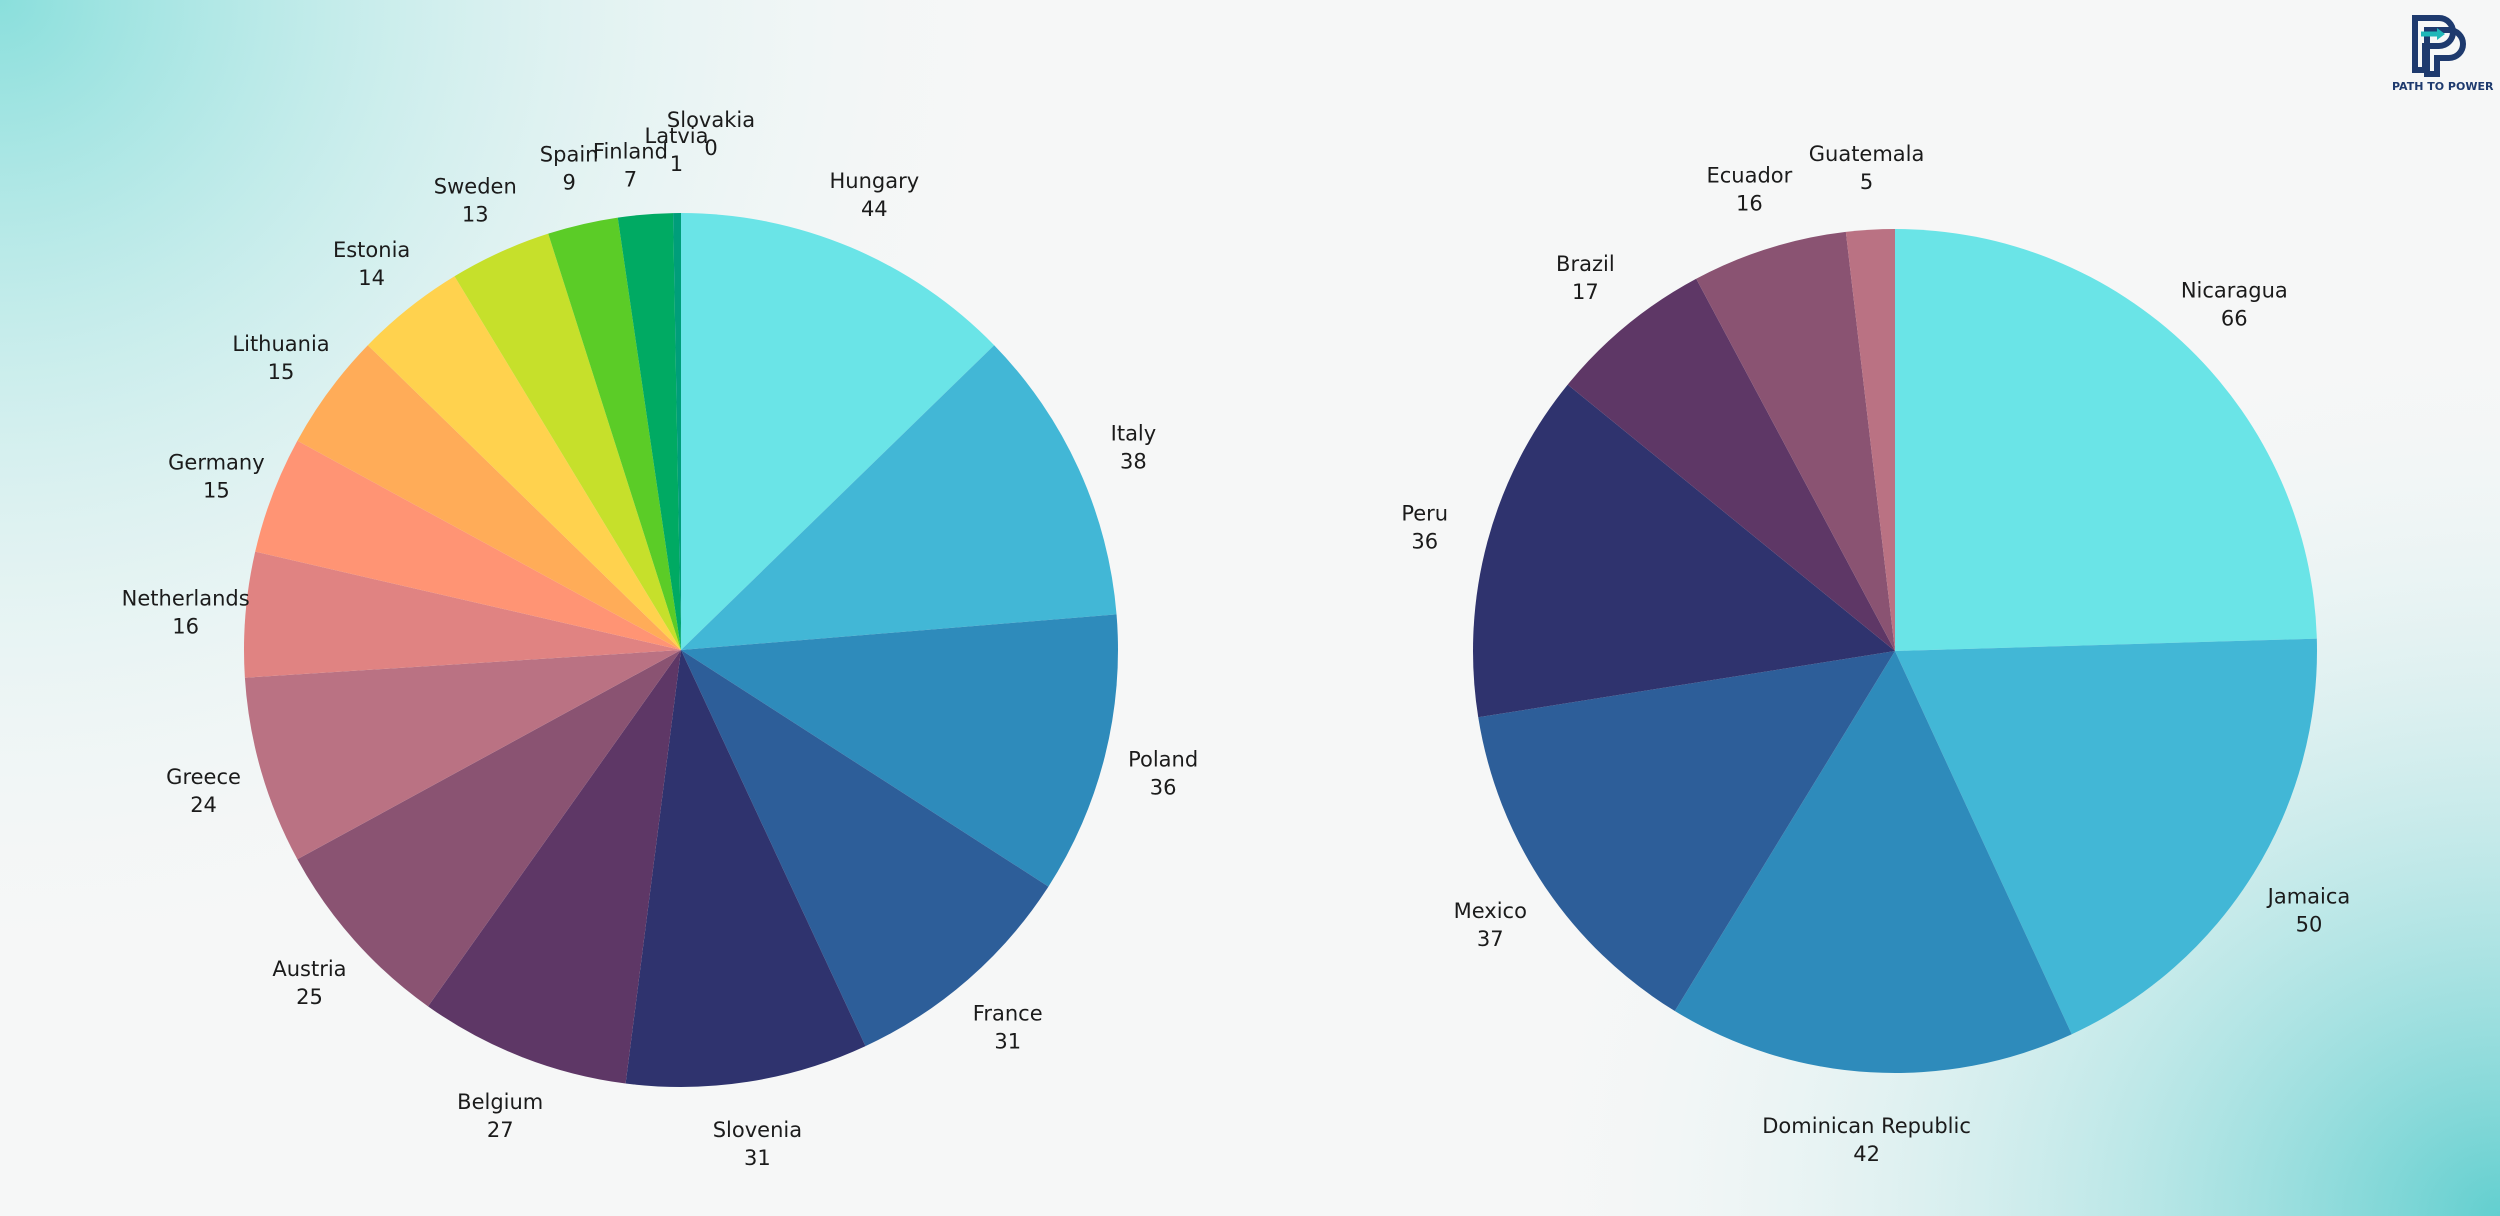 The image size is (2500, 1216). Describe the element at coordinates (757, 1130) in the screenshot. I see `slice-label-slovenia: Slovenia` at that location.